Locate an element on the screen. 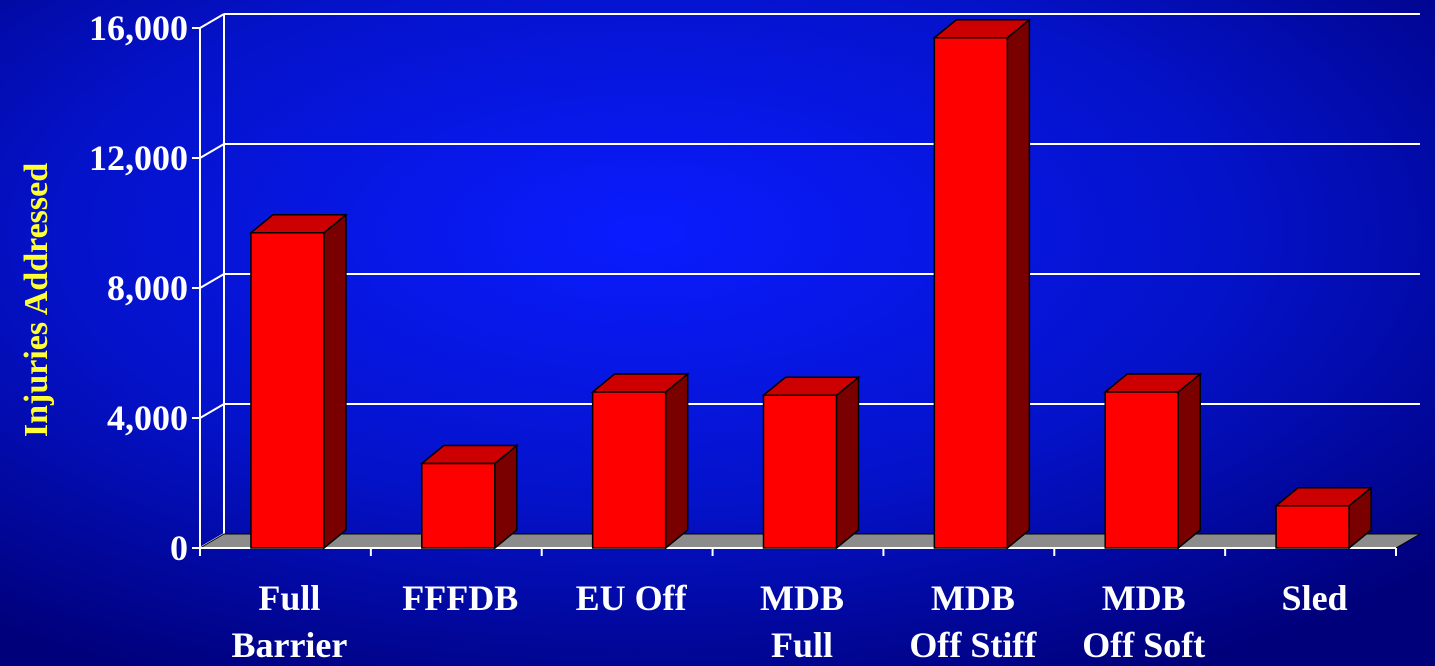 The width and height of the screenshot is (1435, 666). x-tick-label-line-3-1: Full is located at coordinates (802, 645).